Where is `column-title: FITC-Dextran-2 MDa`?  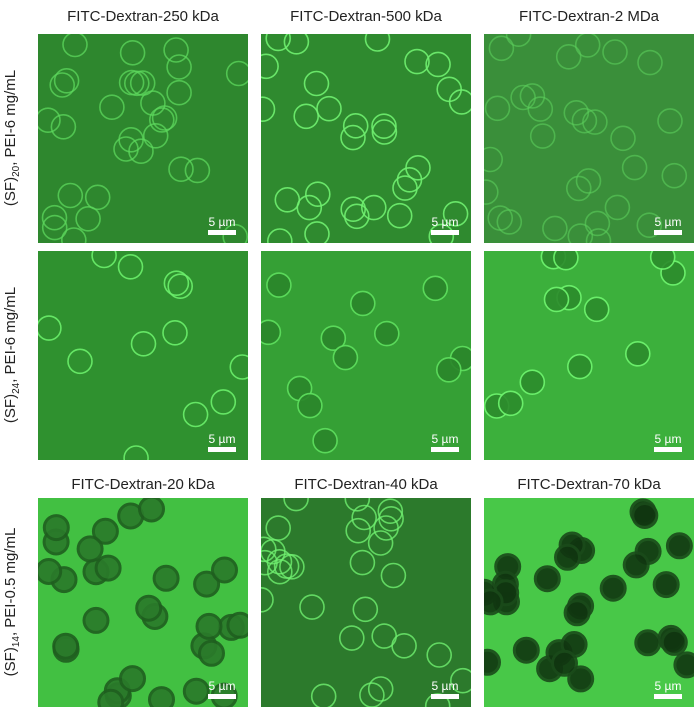 column-title: FITC-Dextran-2 MDa is located at coordinates (589, 16).